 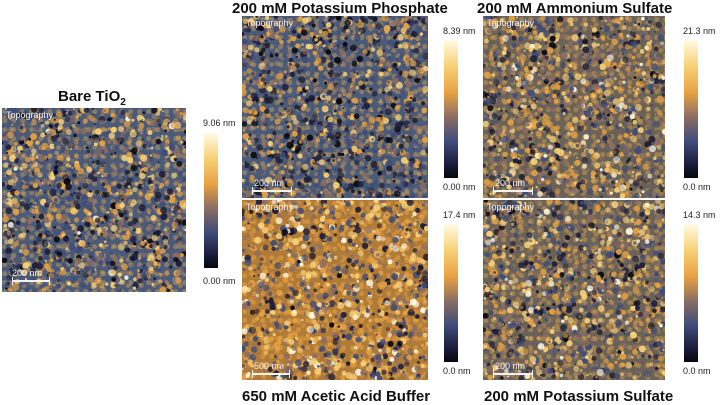 I want to click on ammonium-sulfate-texture, so click(x=574, y=107).